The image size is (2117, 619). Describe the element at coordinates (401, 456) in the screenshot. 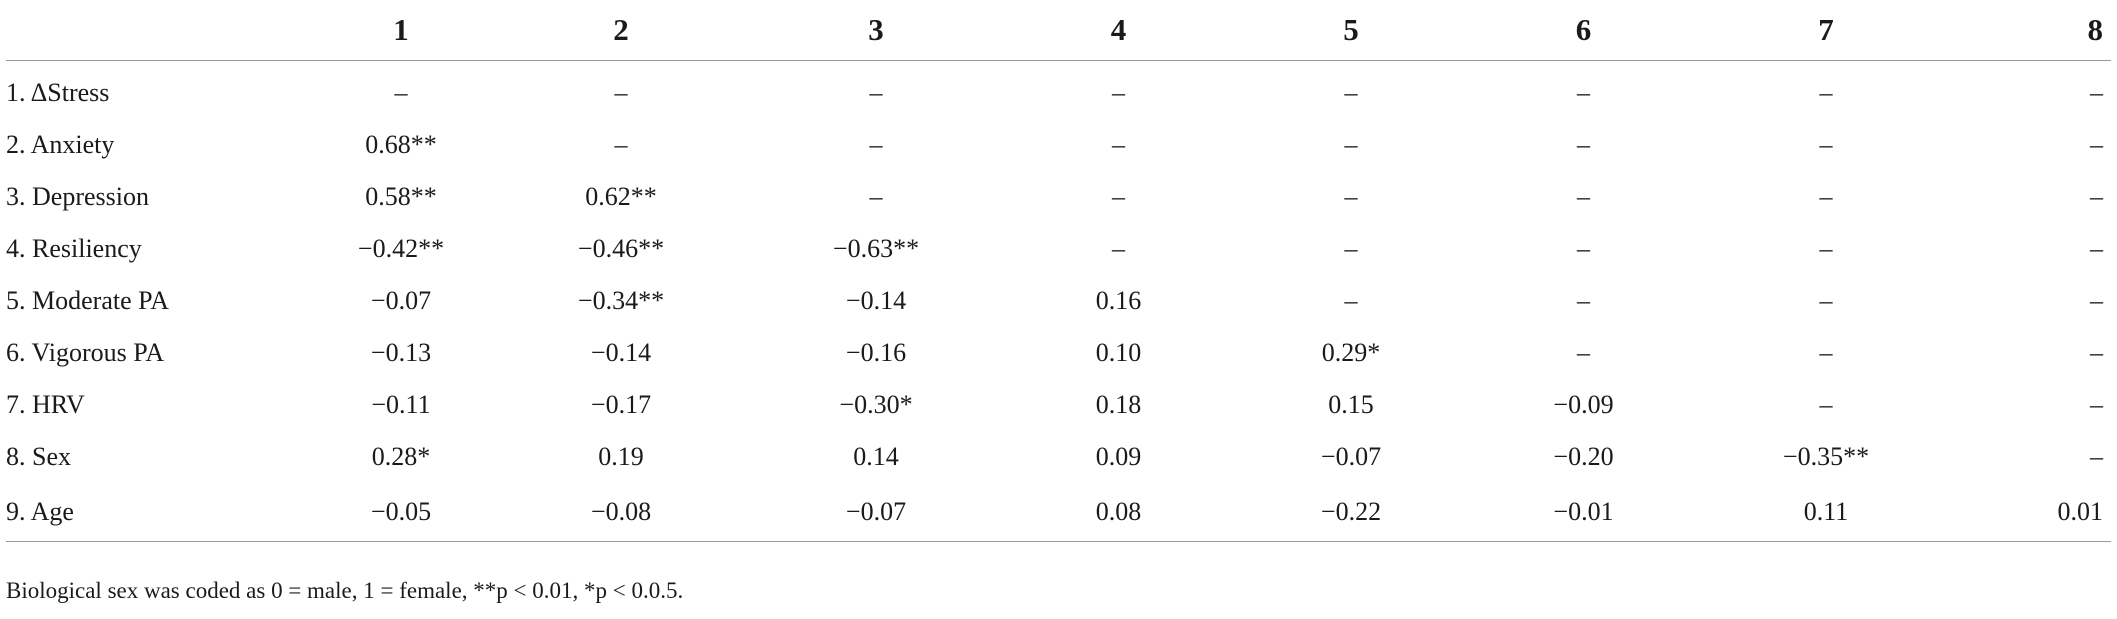

I see `correlation-cell: 0.28*` at that location.